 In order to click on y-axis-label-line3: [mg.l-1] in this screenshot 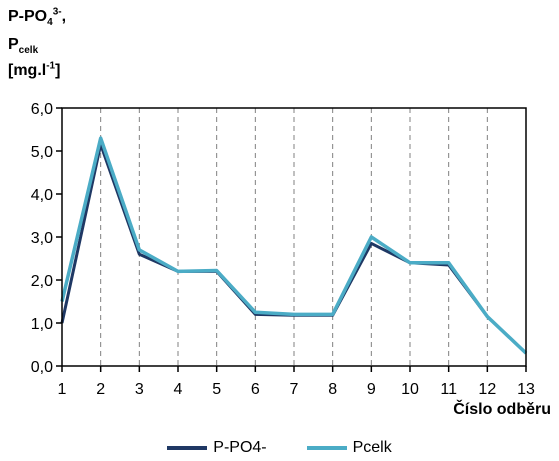, I will do `click(34, 69)`.